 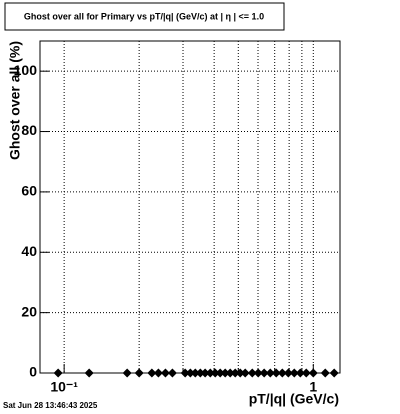 I want to click on y-tick-label: 60, so click(x=29, y=191).